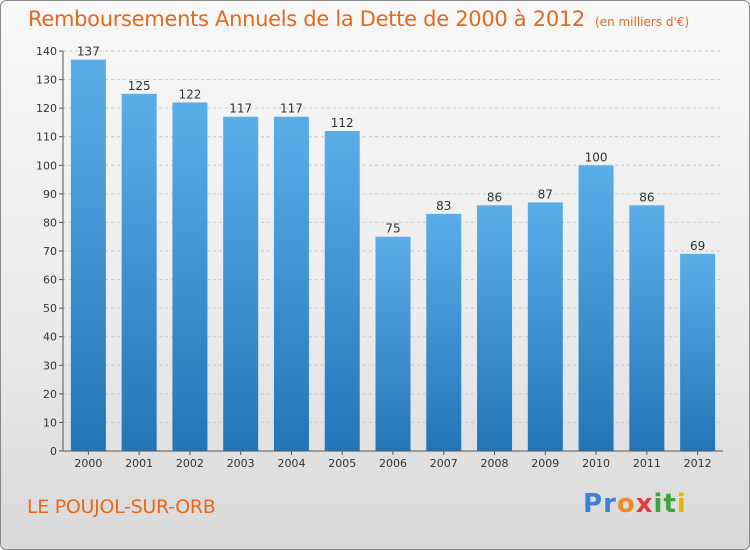 This screenshot has width=750, height=550. I want to click on y-tick-label: 130, so click(46, 80).